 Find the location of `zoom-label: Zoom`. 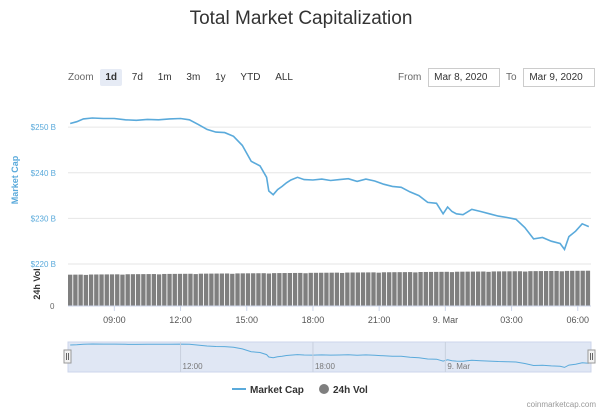

zoom-label: Zoom is located at coordinates (81, 77).